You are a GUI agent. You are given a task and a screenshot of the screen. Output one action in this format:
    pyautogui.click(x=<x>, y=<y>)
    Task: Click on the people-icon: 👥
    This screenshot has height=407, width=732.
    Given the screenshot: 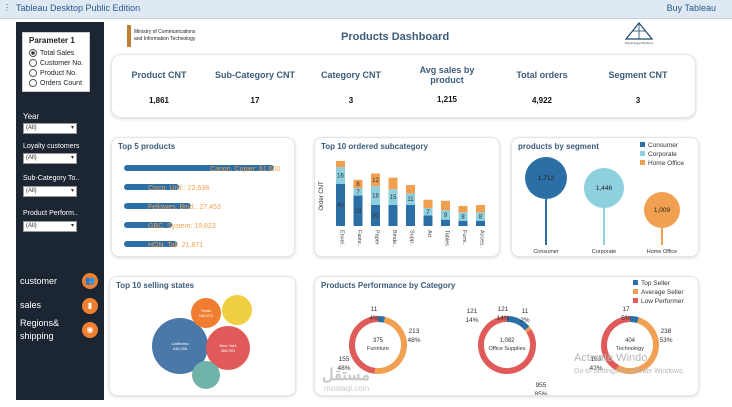 What is the action you would take?
    pyautogui.click(x=90, y=281)
    